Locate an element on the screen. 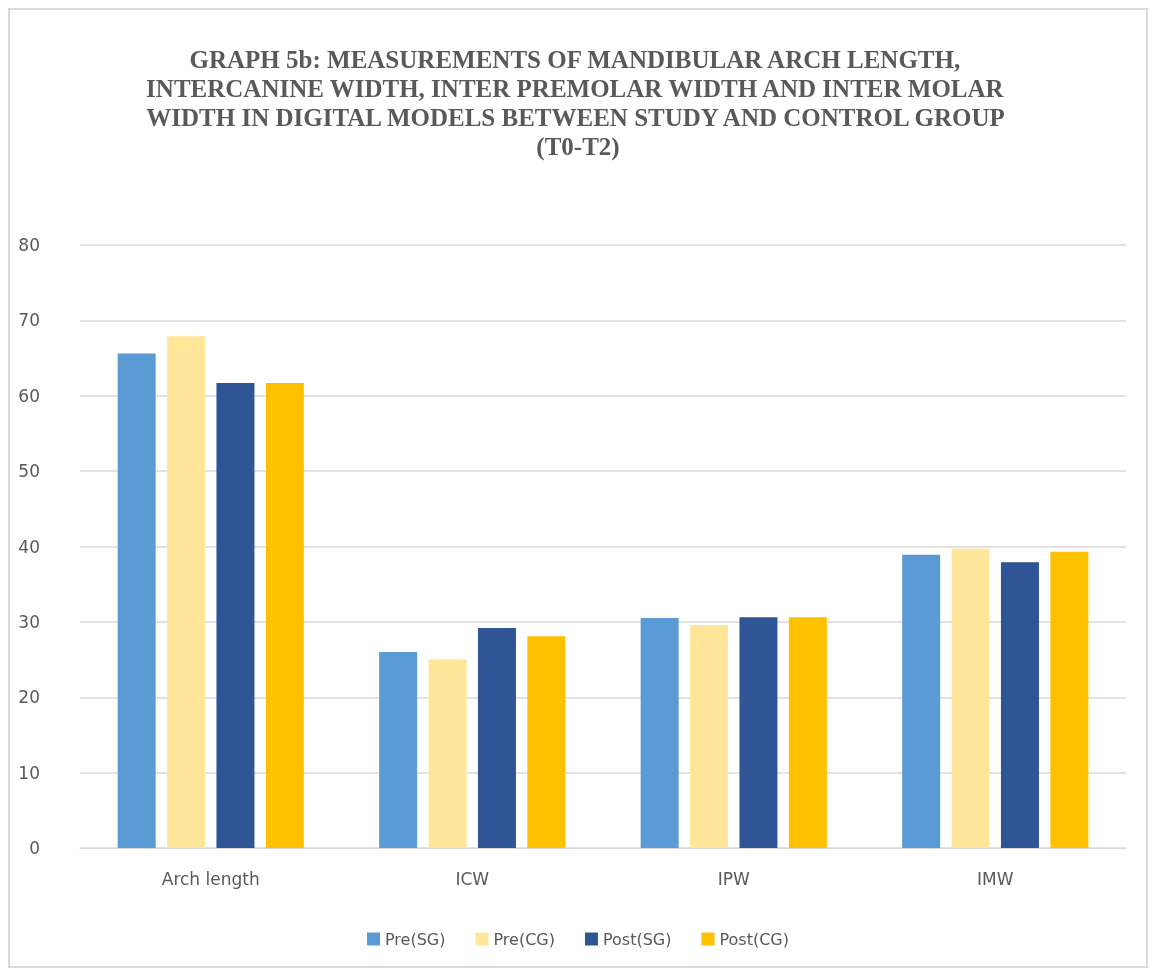 Image resolution: width=1156 pixels, height=979 pixels. y-tick-label: 20 is located at coordinates (29, 697).